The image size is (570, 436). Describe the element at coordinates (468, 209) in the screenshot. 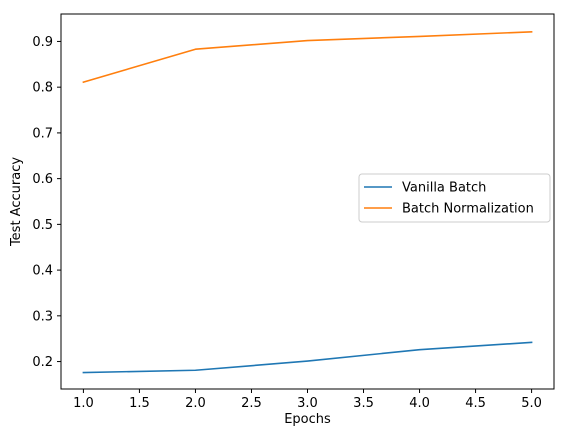

I see `legend-label: Batch Normalization` at that location.